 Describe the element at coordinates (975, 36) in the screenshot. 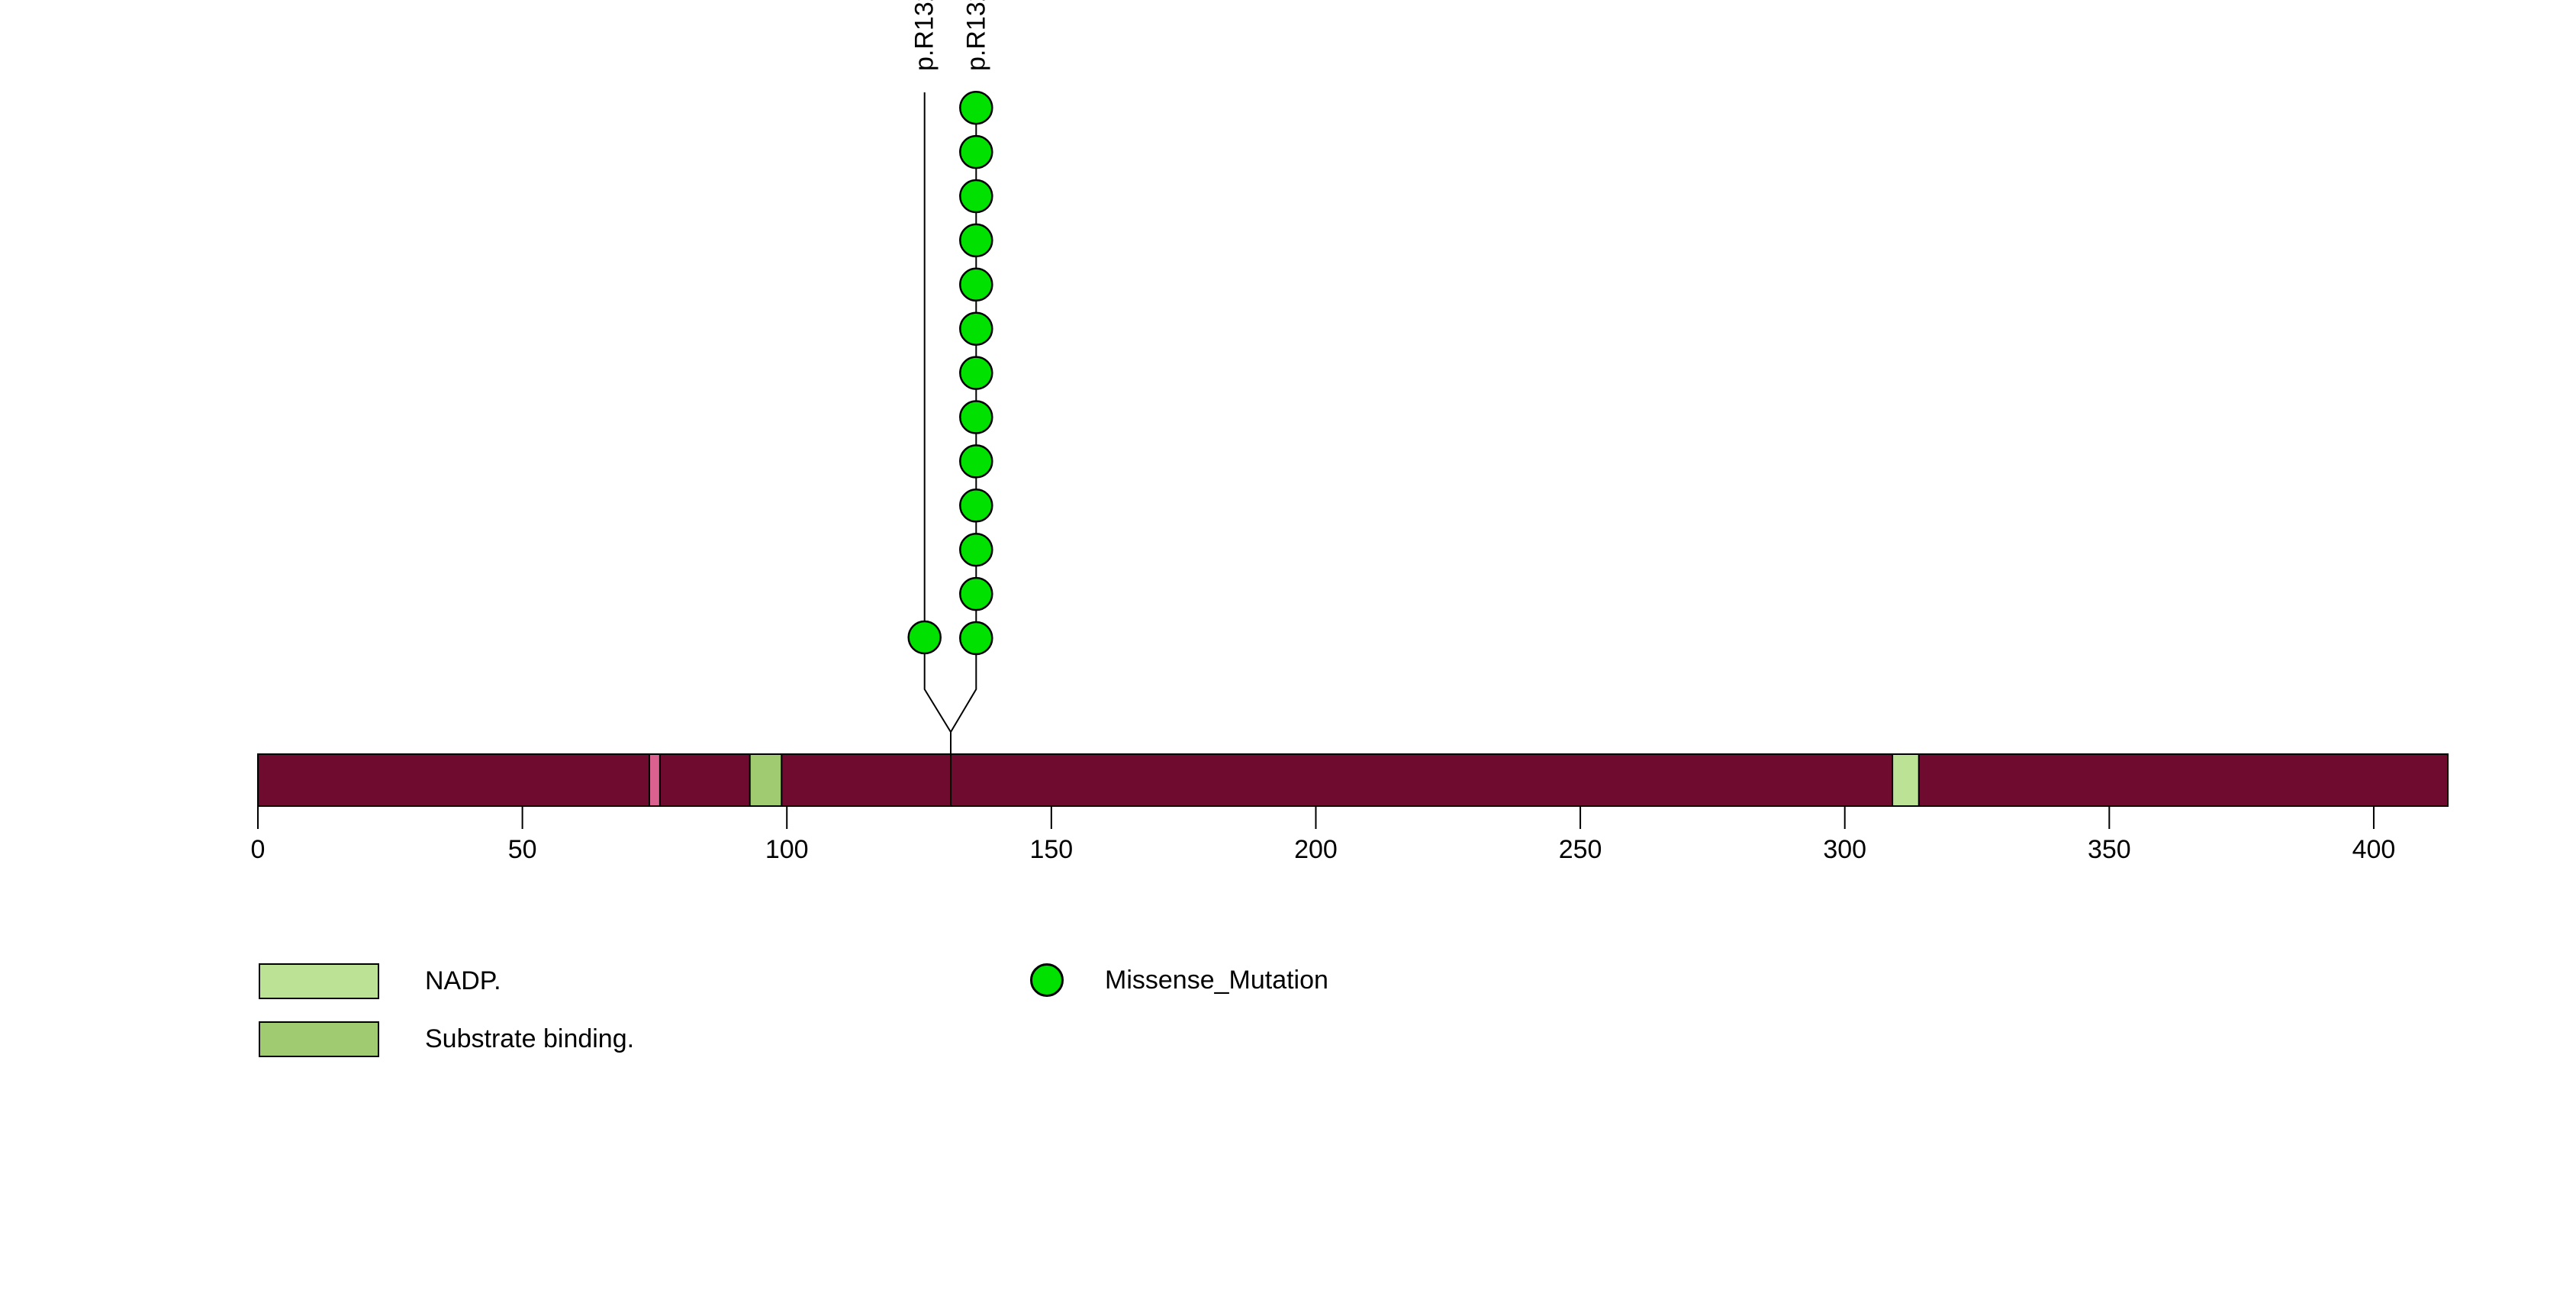

I see `mutation-label-1: p.R132` at that location.